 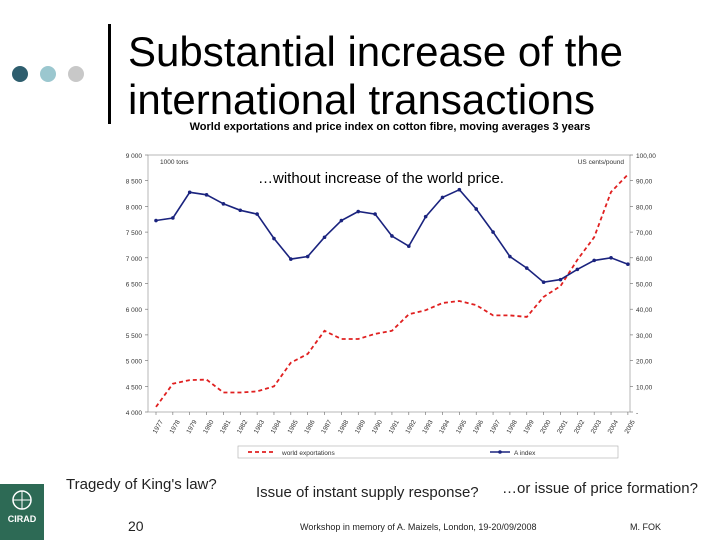 What do you see at coordinates (134, 182) in the screenshot?
I see `y-left-tick-label: 8 500` at bounding box center [134, 182].